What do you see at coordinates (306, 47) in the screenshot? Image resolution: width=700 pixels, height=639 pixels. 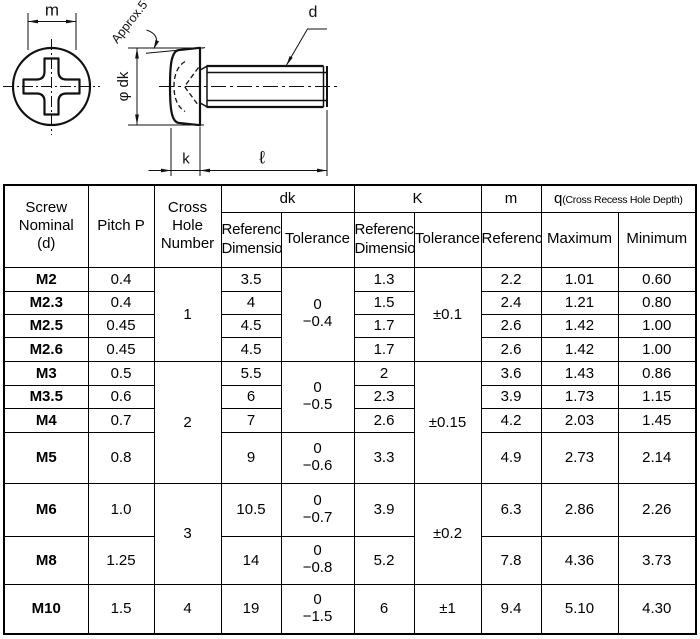 I see `leader-line` at bounding box center [306, 47].